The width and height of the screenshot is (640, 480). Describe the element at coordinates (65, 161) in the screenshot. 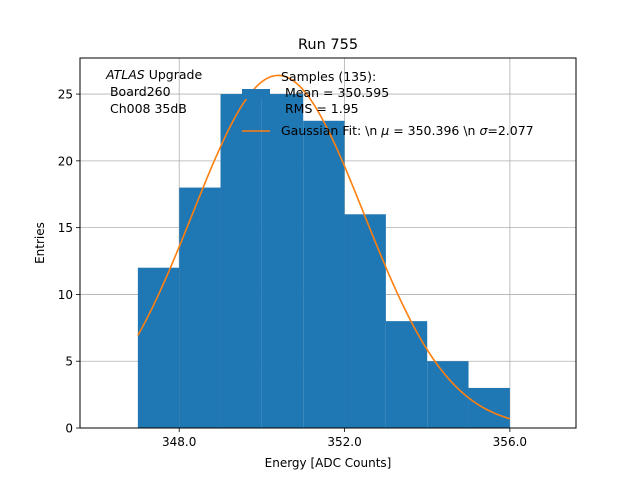

I see `y-tick-label: 20` at that location.